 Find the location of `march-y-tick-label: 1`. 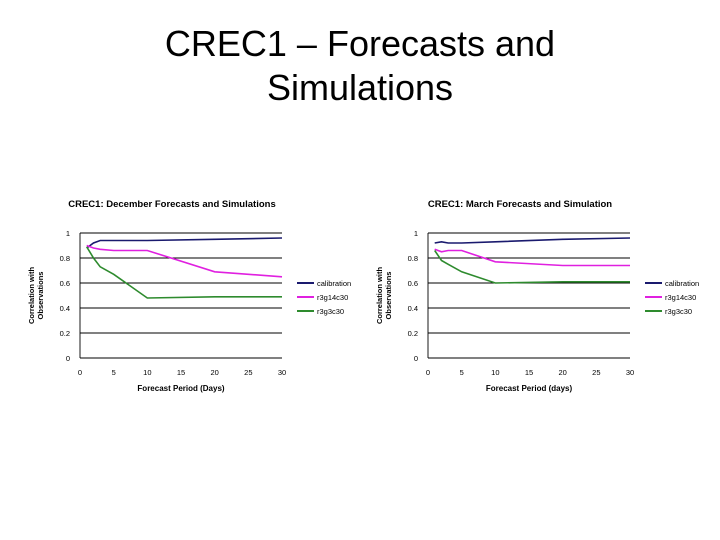

march-y-tick-label: 1 is located at coordinates (416, 233).